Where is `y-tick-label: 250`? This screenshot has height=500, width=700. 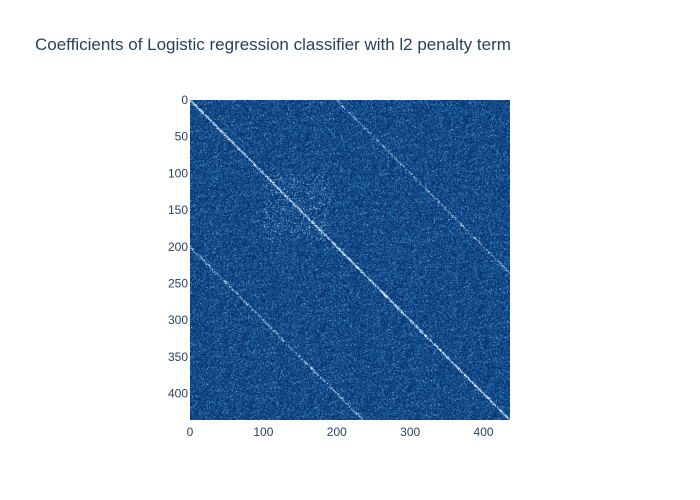 y-tick-label: 250 is located at coordinates (178, 283).